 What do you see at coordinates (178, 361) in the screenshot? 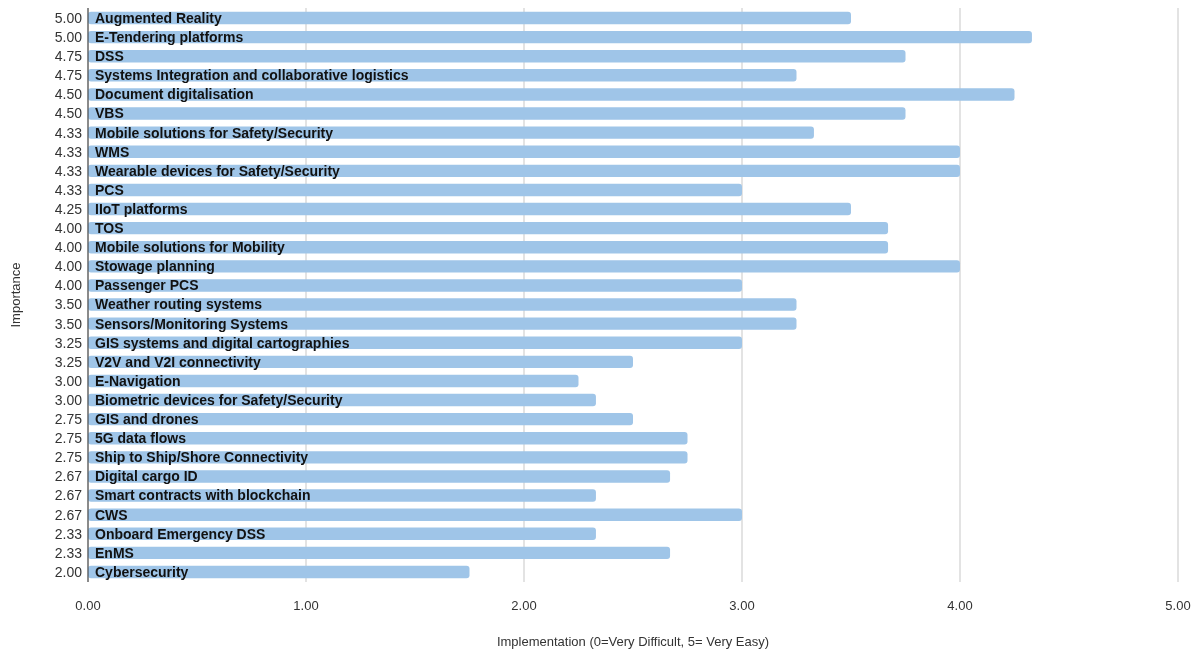
I see `annotation: V2V and V2I connectivity` at bounding box center [178, 361].